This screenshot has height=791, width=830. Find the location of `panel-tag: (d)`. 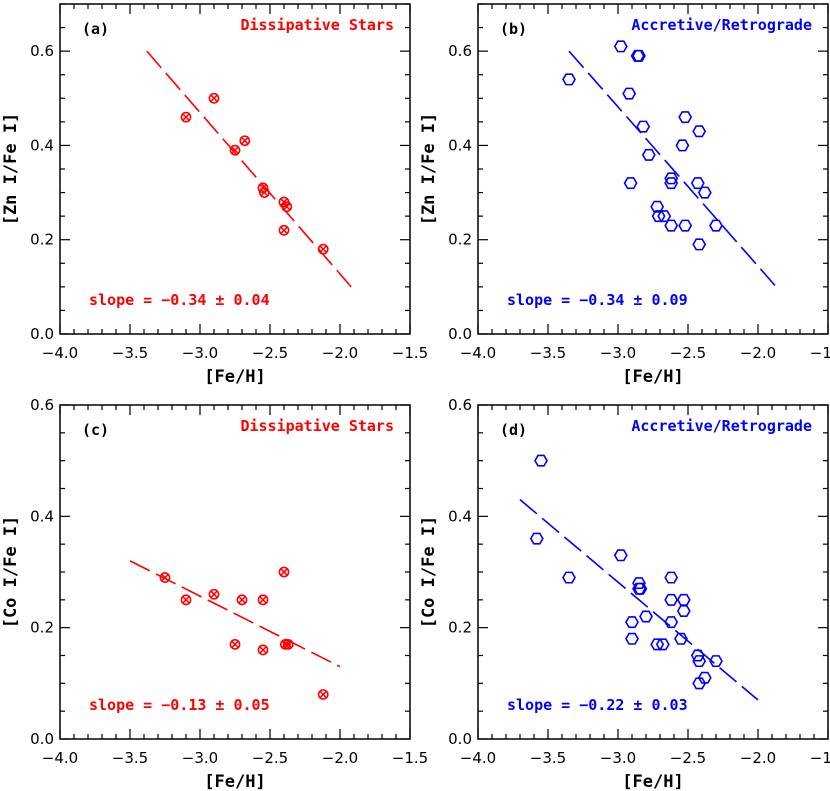

panel-tag: (d) is located at coordinates (513, 430).